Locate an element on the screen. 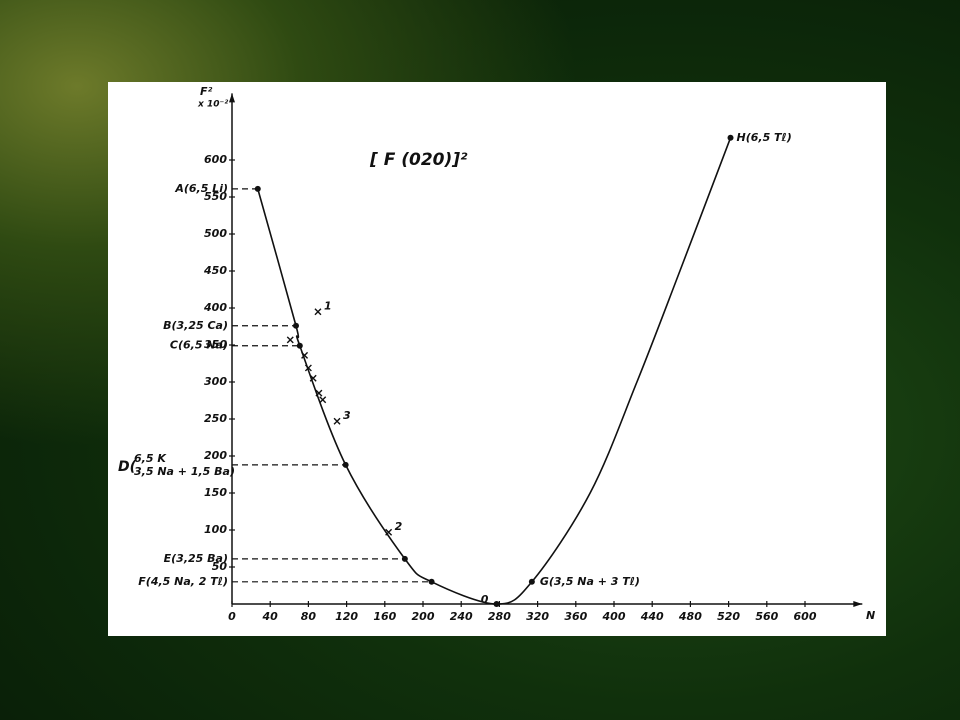 Image resolution: width=960 pixels, height=720 pixels. x-tick-label: 400 is located at coordinates (614, 616).